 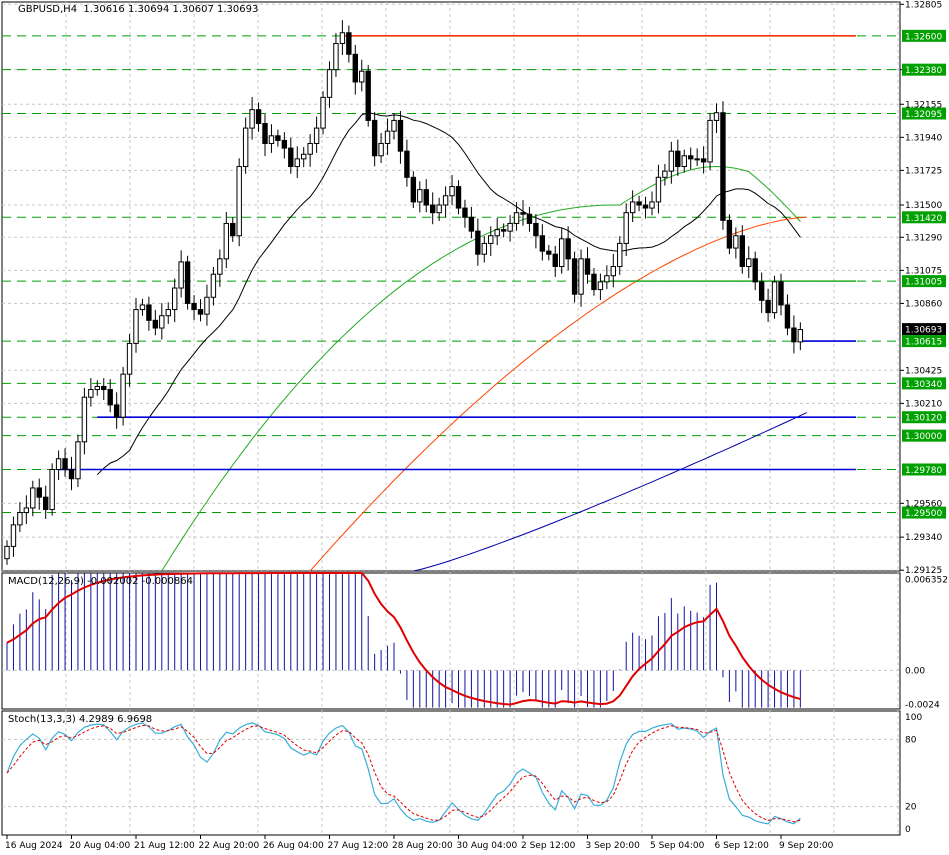 What do you see at coordinates (451, 773) in the screenshot?
I see `stochastic-panel` at bounding box center [451, 773].